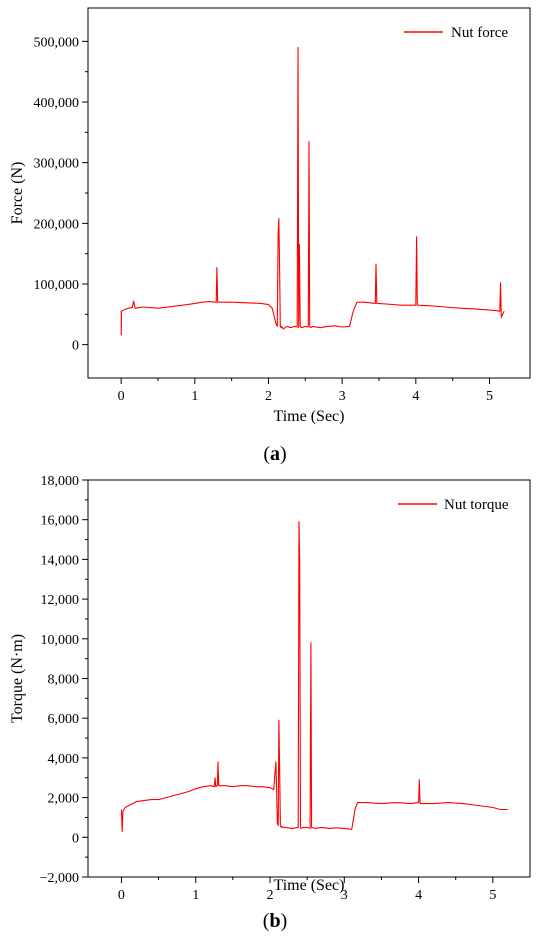 The width and height of the screenshot is (550, 937). What do you see at coordinates (64, 680) in the screenshot?
I see `chart-b-y-tick-label: 8,000` at bounding box center [64, 680].